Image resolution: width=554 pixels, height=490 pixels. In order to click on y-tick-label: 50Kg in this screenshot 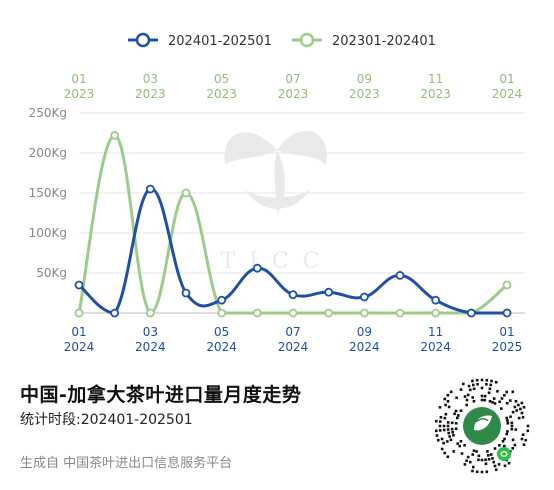, I will do `click(51, 273)`.